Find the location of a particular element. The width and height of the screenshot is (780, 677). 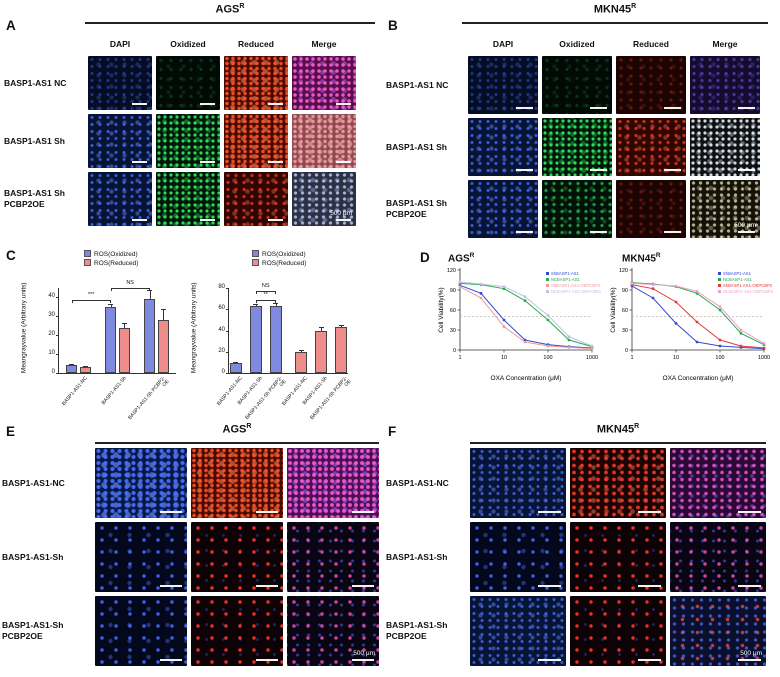

bar-chart-2-ylabel: Meangrayvalue (Arbitrary units) is located at coordinates (194, 328).